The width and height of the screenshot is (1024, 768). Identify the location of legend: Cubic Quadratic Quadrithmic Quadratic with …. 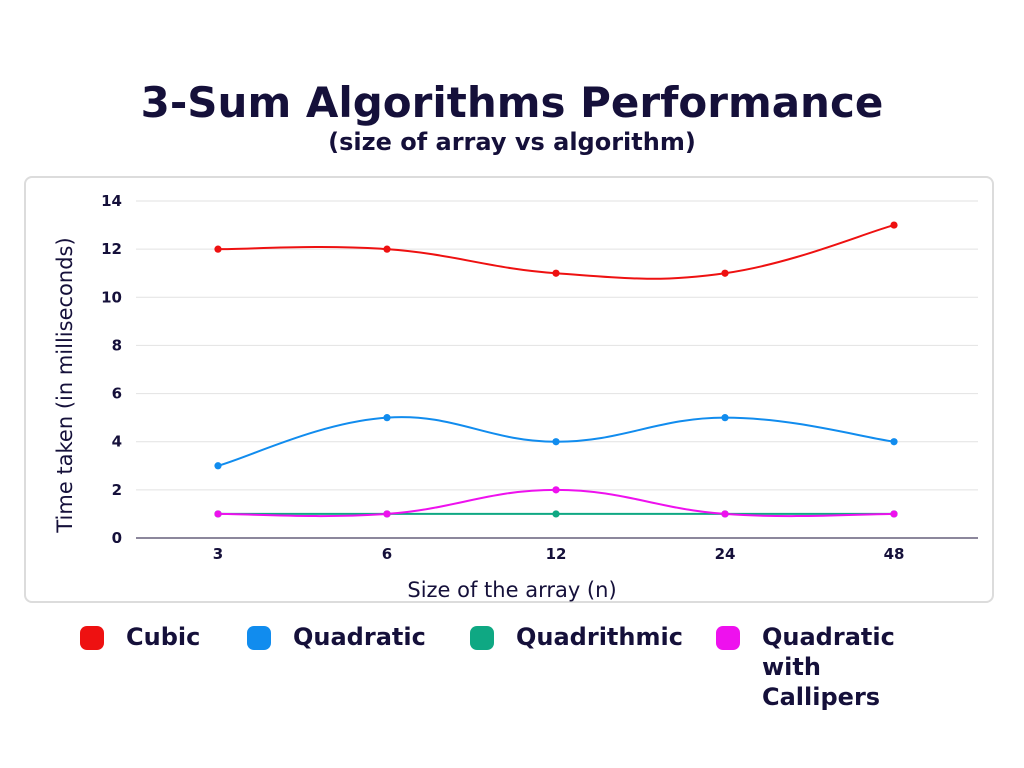
(512, 677).